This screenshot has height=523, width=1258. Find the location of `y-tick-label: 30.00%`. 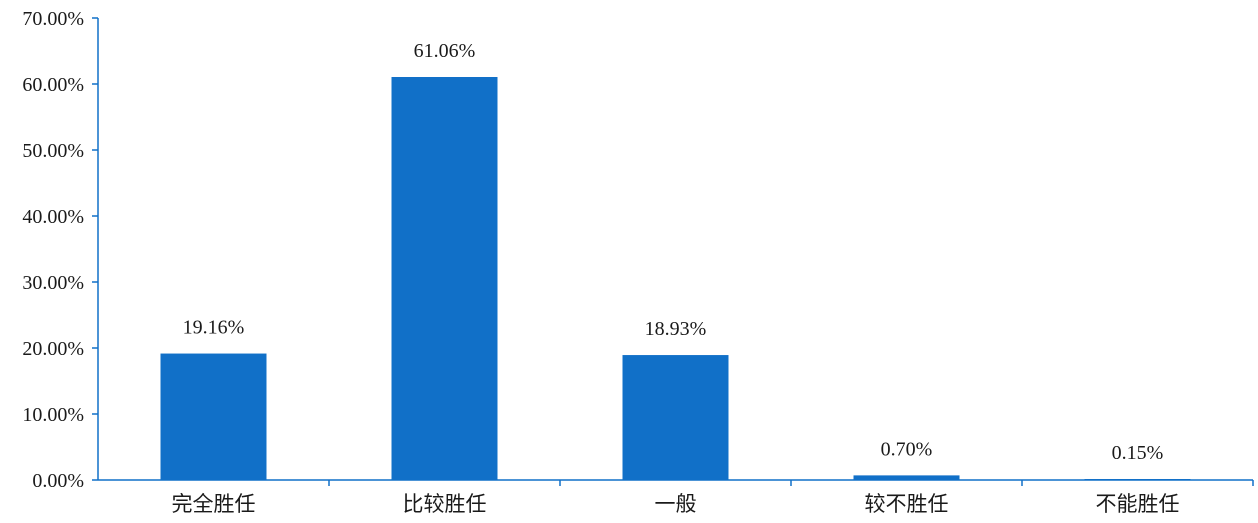

y-tick-label: 30.00% is located at coordinates (53, 283).